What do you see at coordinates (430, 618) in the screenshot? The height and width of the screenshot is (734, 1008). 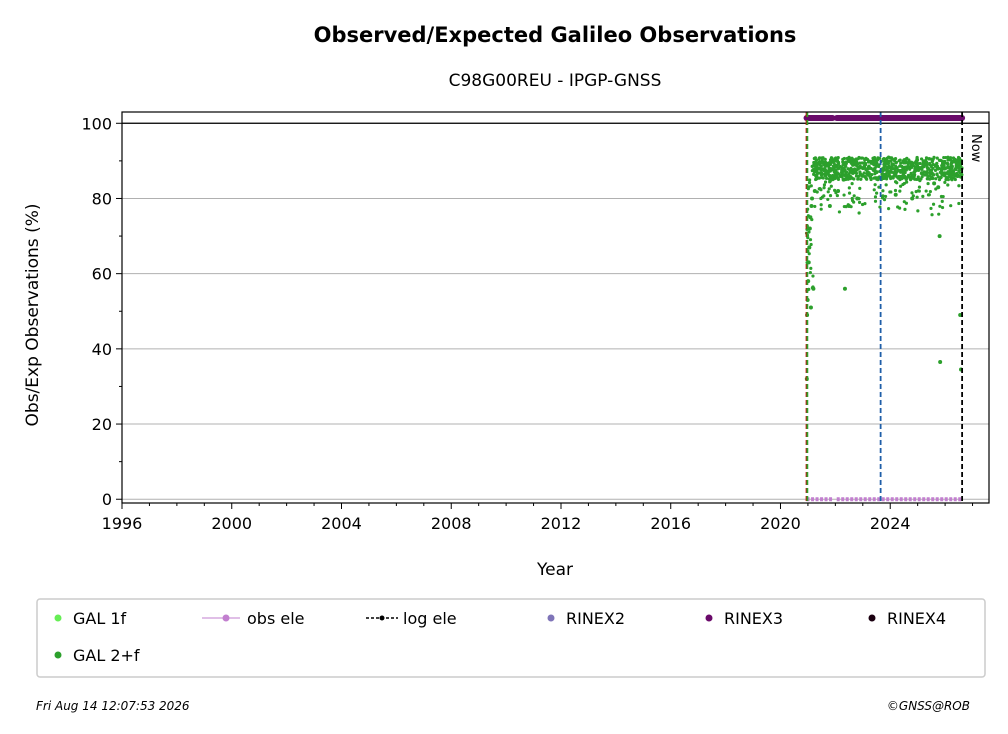 I see `legend-label-2: log ele` at bounding box center [430, 618].